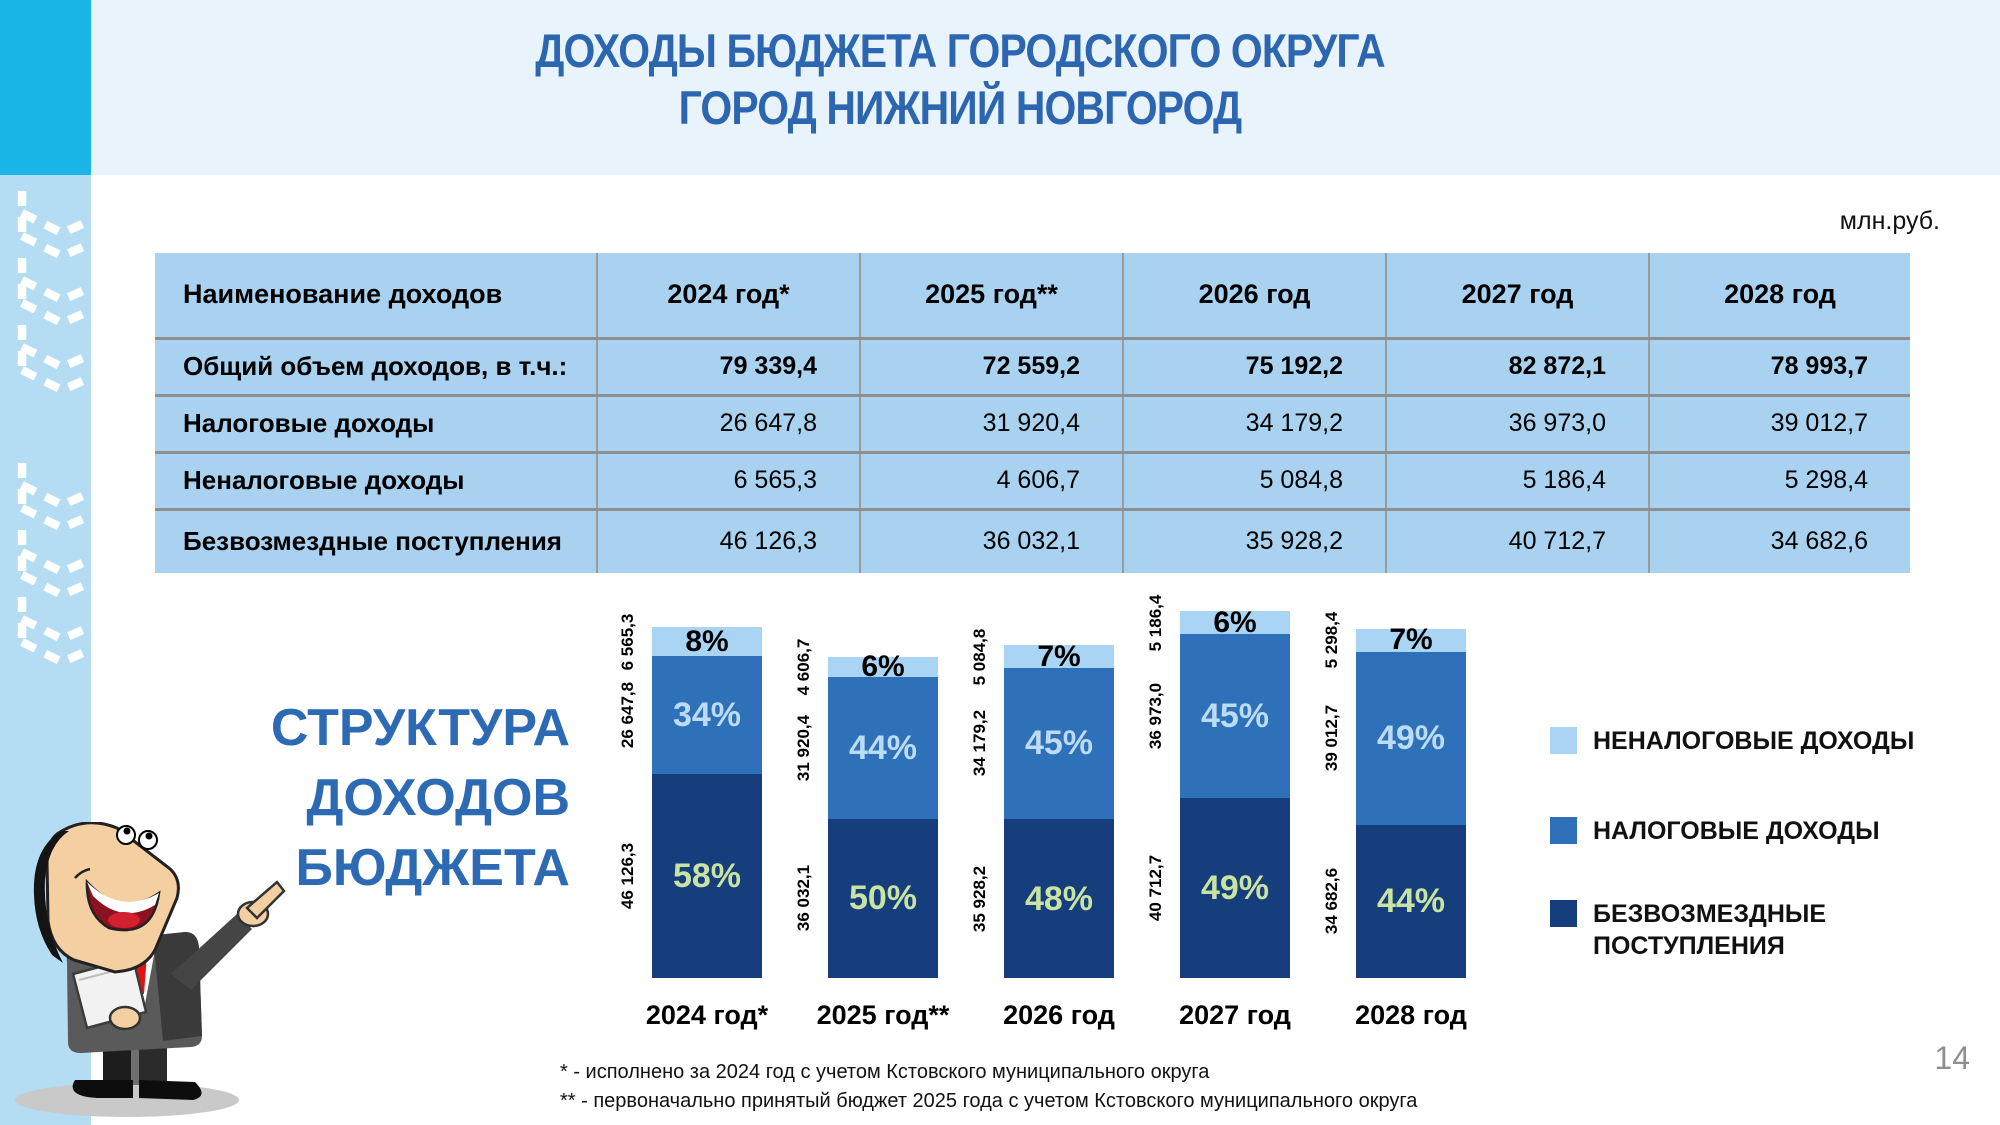  Describe the element at coordinates (728, 295) in the screenshot. I see `col-header-2024: 2024 год*` at that location.